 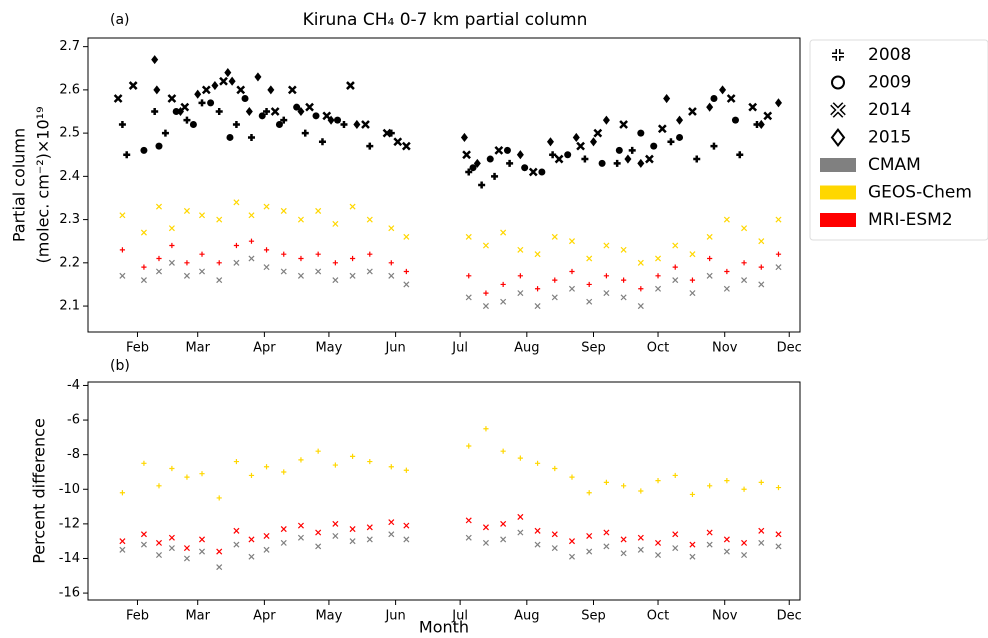 I want to click on panel-label: (a), so click(x=120, y=20).